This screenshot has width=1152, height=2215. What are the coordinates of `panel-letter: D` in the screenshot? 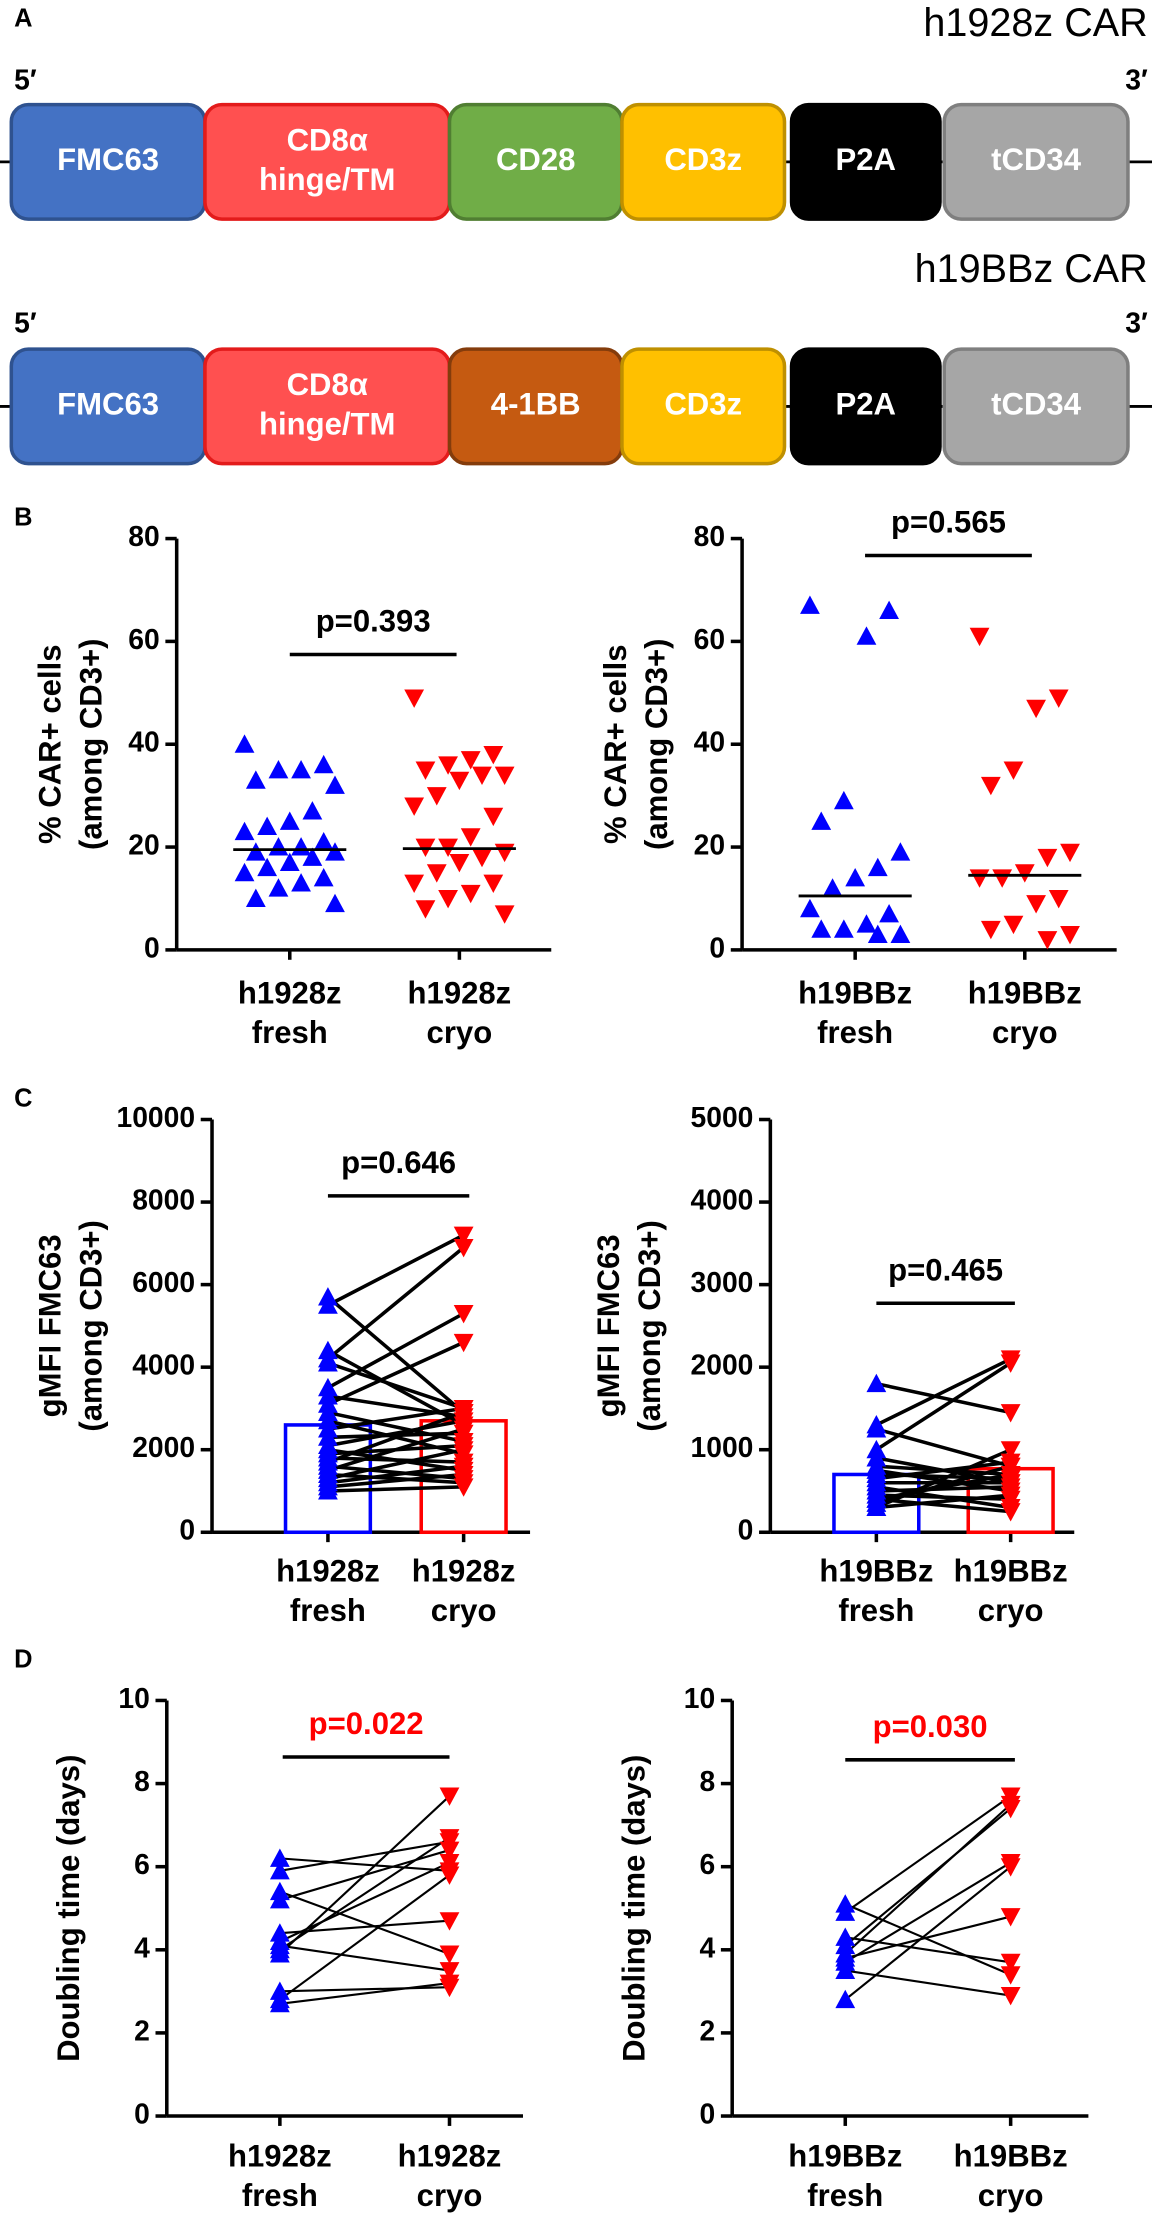 It's located at (23, 1660).